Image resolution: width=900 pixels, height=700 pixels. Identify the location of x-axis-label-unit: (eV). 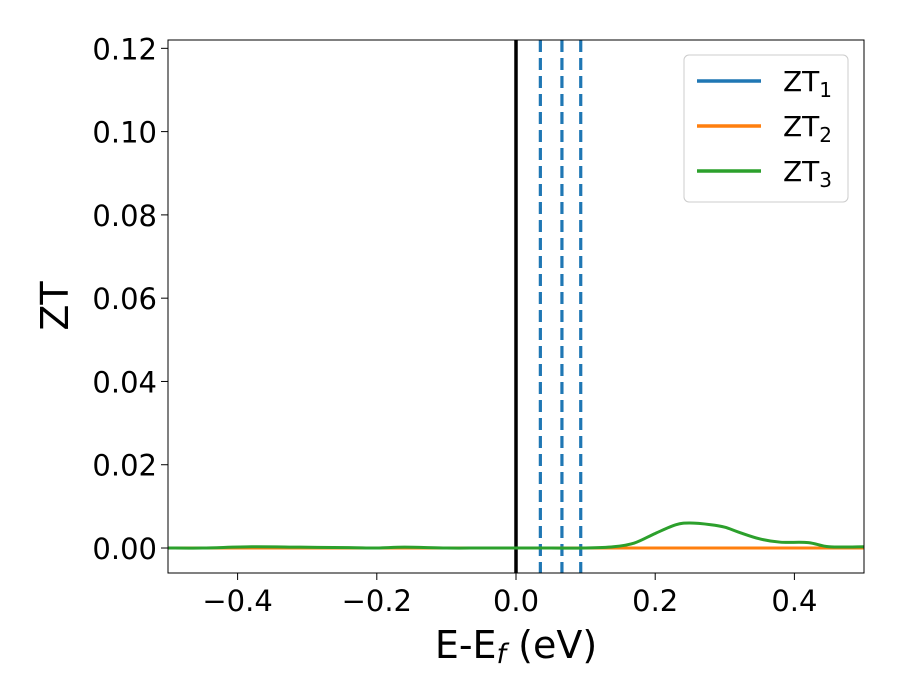
(551, 645).